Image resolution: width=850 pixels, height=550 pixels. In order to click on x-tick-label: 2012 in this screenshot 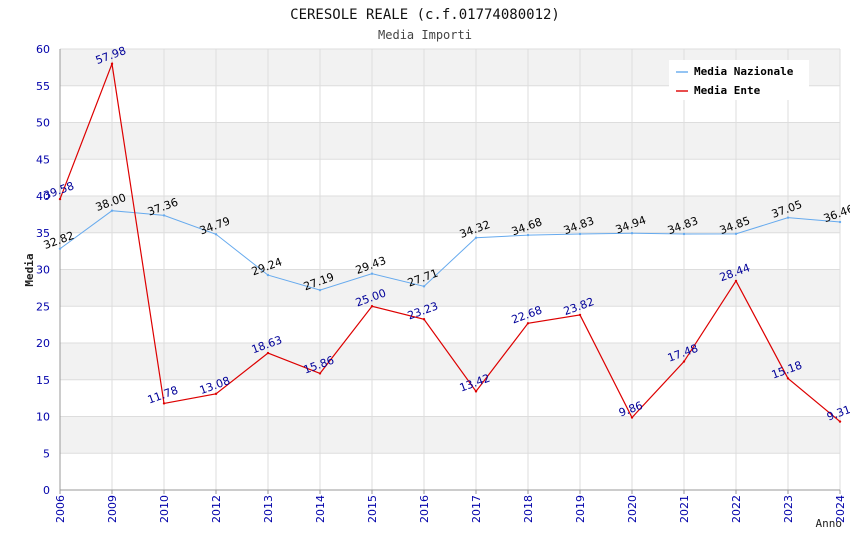, I will do `click(216, 509)`.